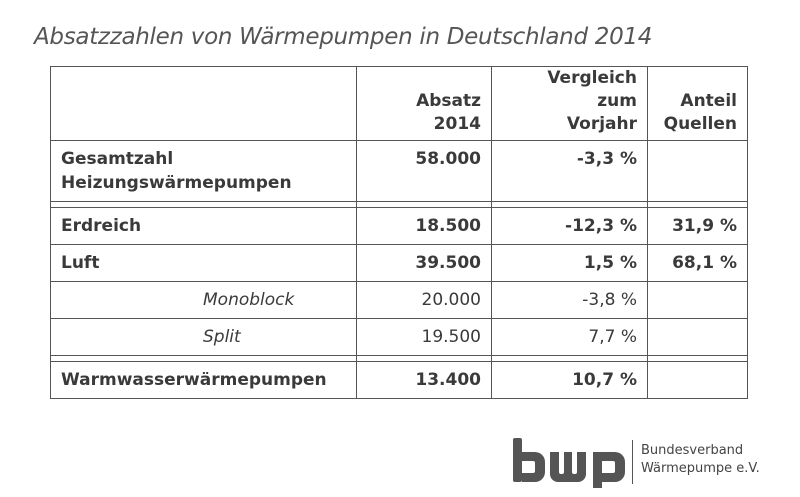 This screenshot has height=497, width=800. Describe the element at coordinates (708, 101) in the screenshot. I see `header-anteil-line1: Anteil` at that location.